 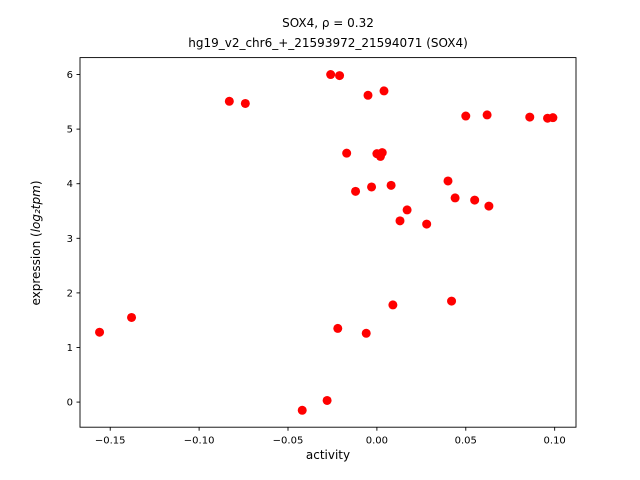 What do you see at coordinates (70, 293) in the screenshot?
I see `y-tick-label: 2` at bounding box center [70, 293].